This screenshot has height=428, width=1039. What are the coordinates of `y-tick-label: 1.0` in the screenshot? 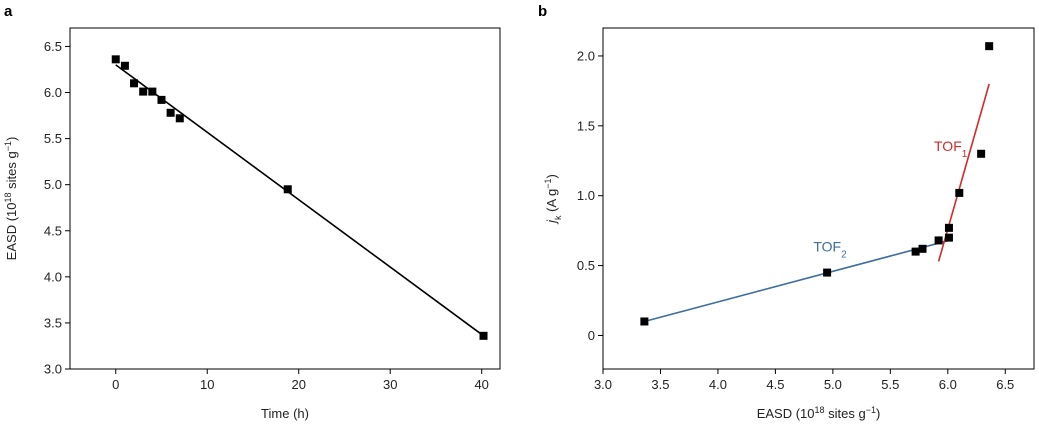 It's located at (586, 195).